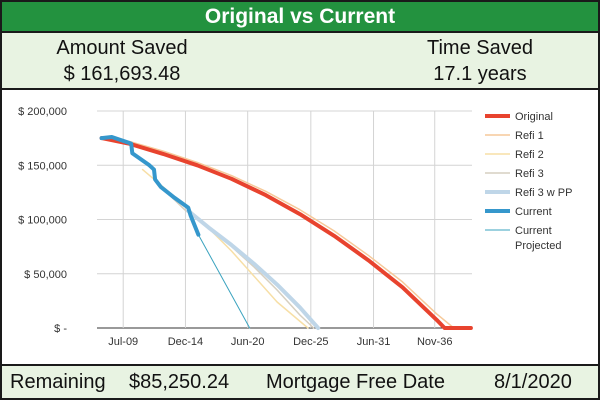 This screenshot has height=400, width=600. I want to click on legend-label: Refi 1, so click(529, 136).